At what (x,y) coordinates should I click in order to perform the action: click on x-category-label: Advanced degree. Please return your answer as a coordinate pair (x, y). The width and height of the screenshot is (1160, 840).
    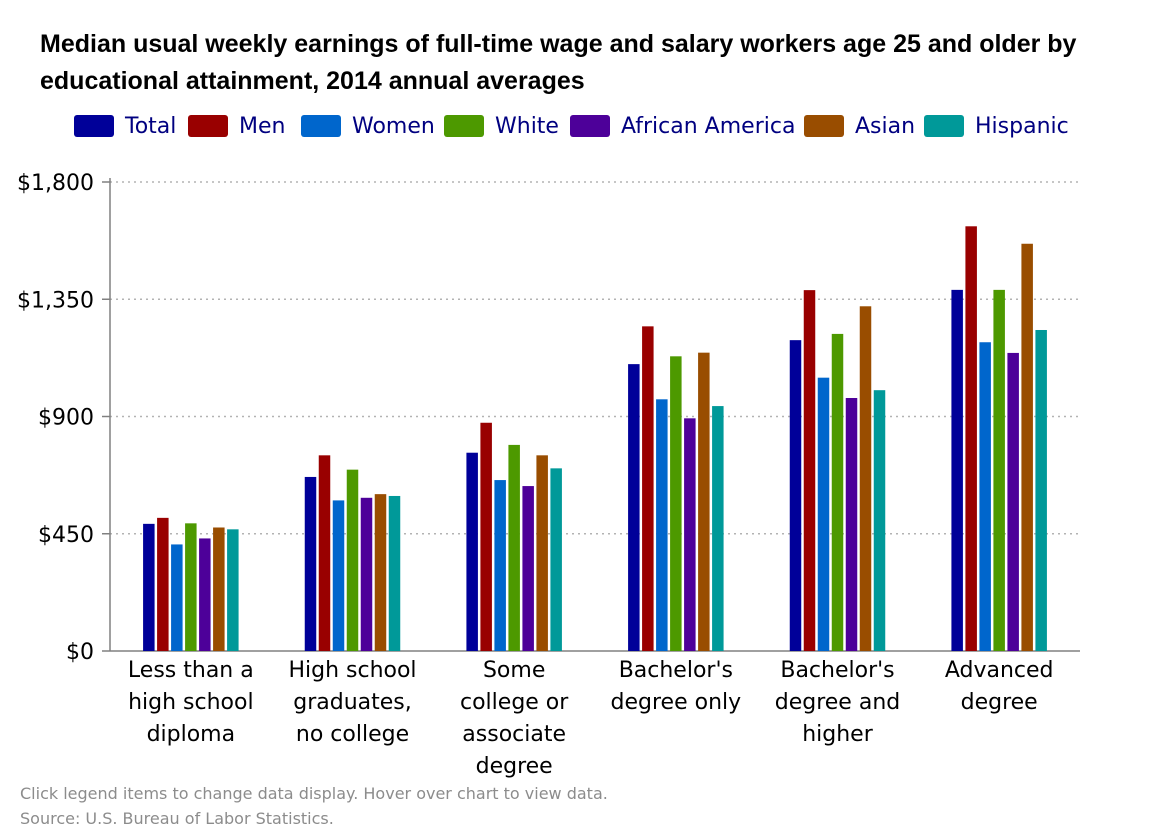
    Looking at the image, I should click on (999, 686).